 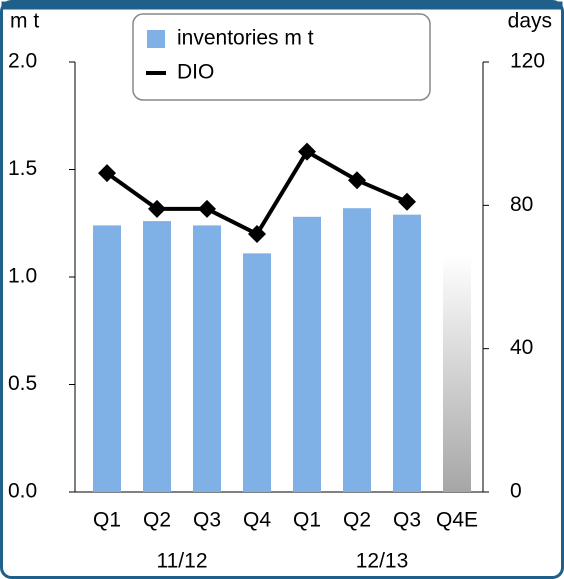 I want to click on y2-tick-label: 0, so click(x=516, y=491).